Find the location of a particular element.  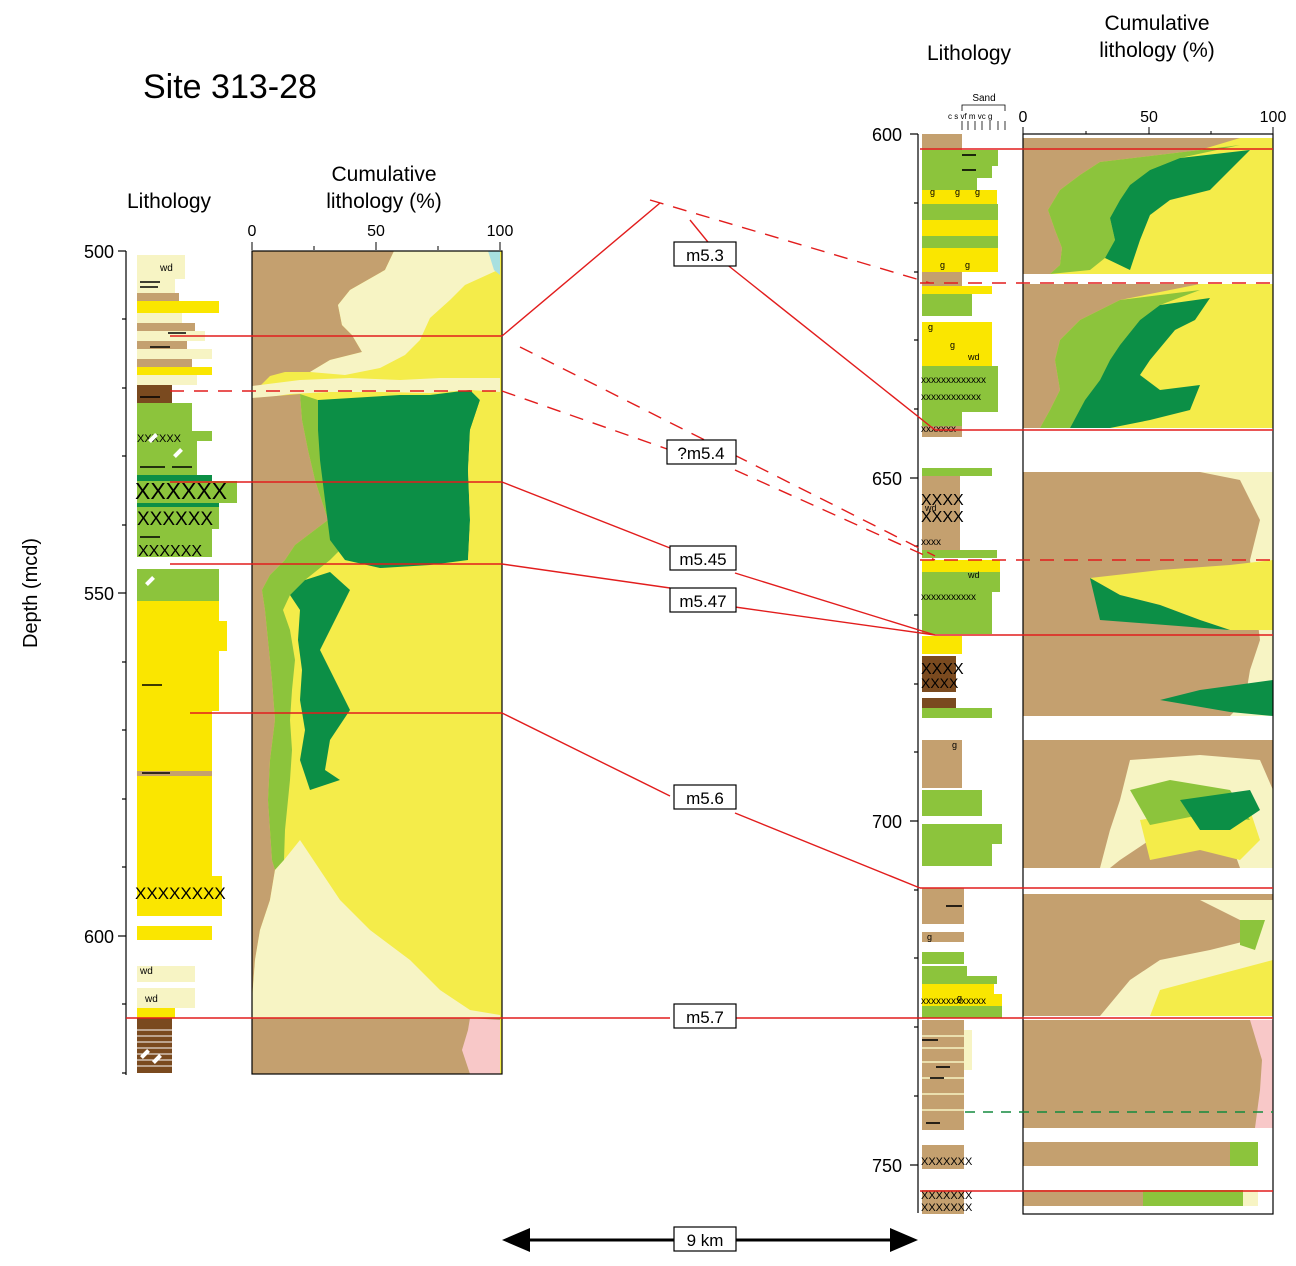

right-g-10: g is located at coordinates (959, 998).